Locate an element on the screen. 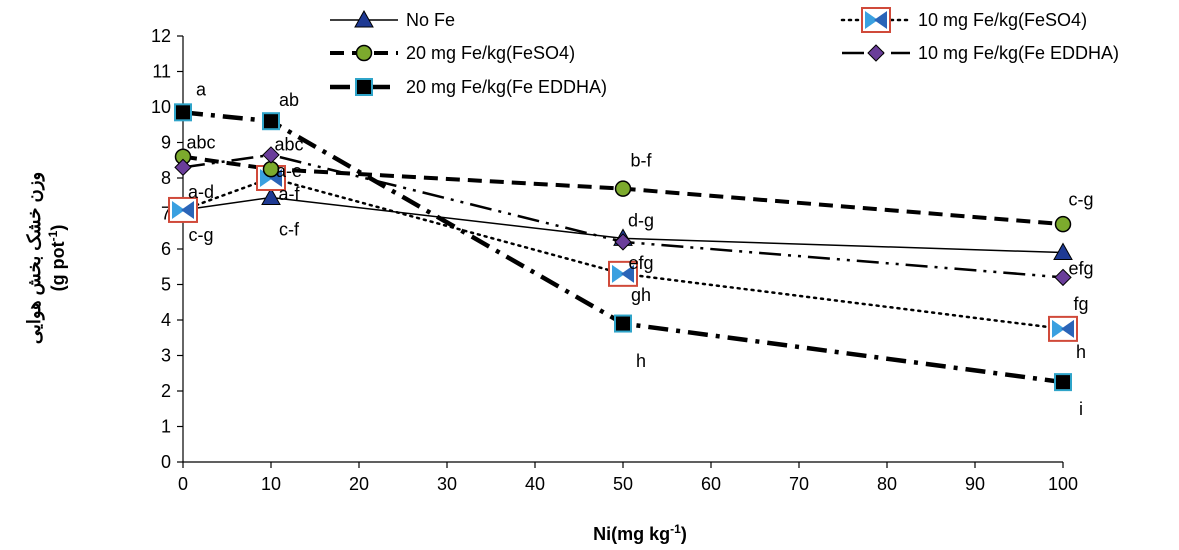 This screenshot has width=1179, height=550. legend-label: 10 mg Fe/kg(FeSO4) is located at coordinates (1002, 20).